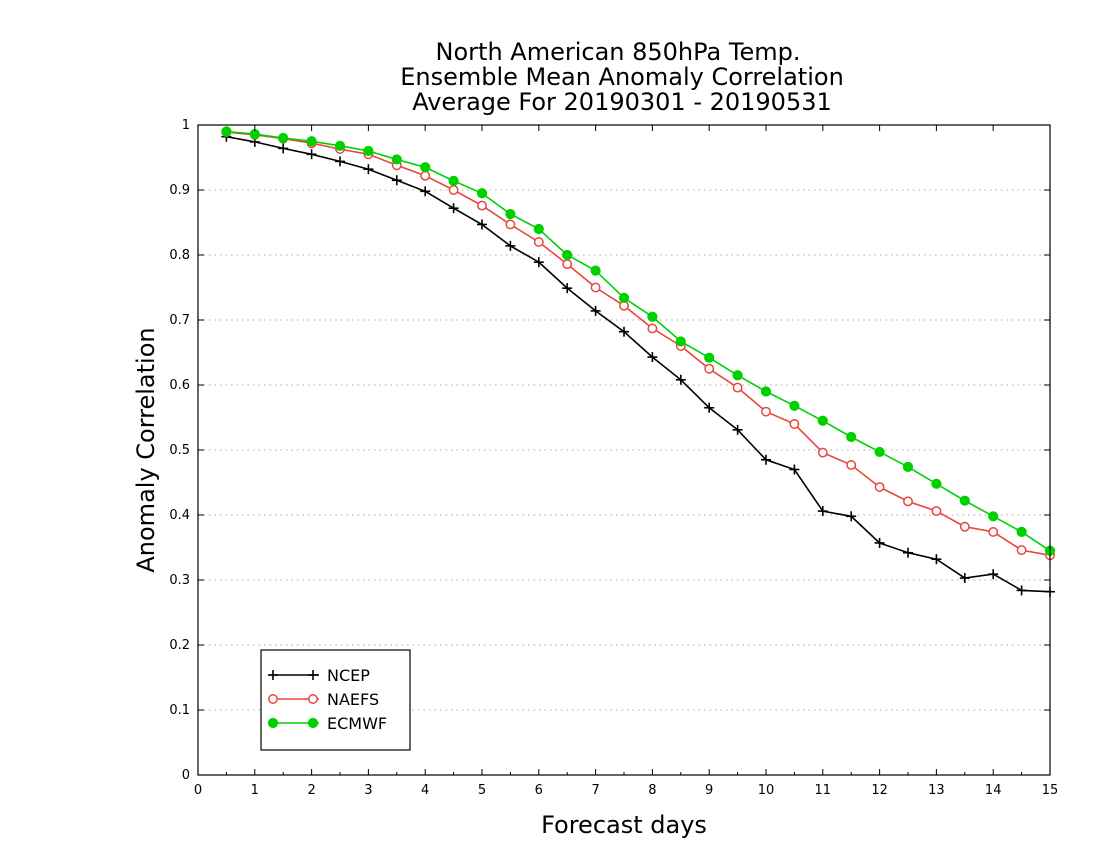 Image resolution: width=1100 pixels, height=854 pixels. Describe the element at coordinates (179, 385) in the screenshot. I see `y-tick-label-6: 0.6` at that location.